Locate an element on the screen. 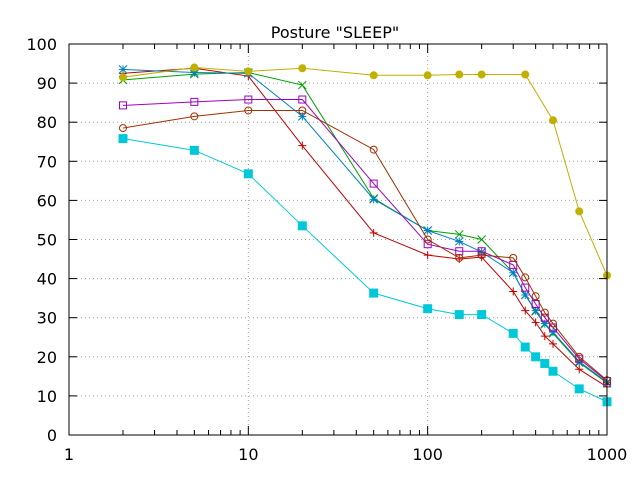 The height and width of the screenshot is (480, 640). y-tick-label: 10 is located at coordinates (47, 396).